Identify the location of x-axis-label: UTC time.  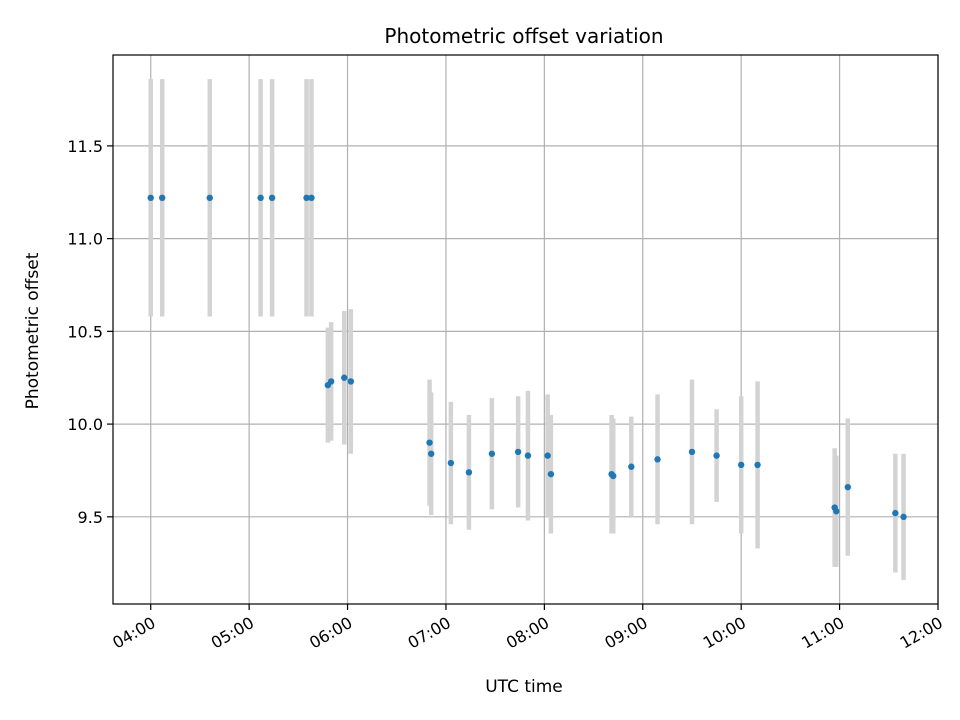
(524, 687).